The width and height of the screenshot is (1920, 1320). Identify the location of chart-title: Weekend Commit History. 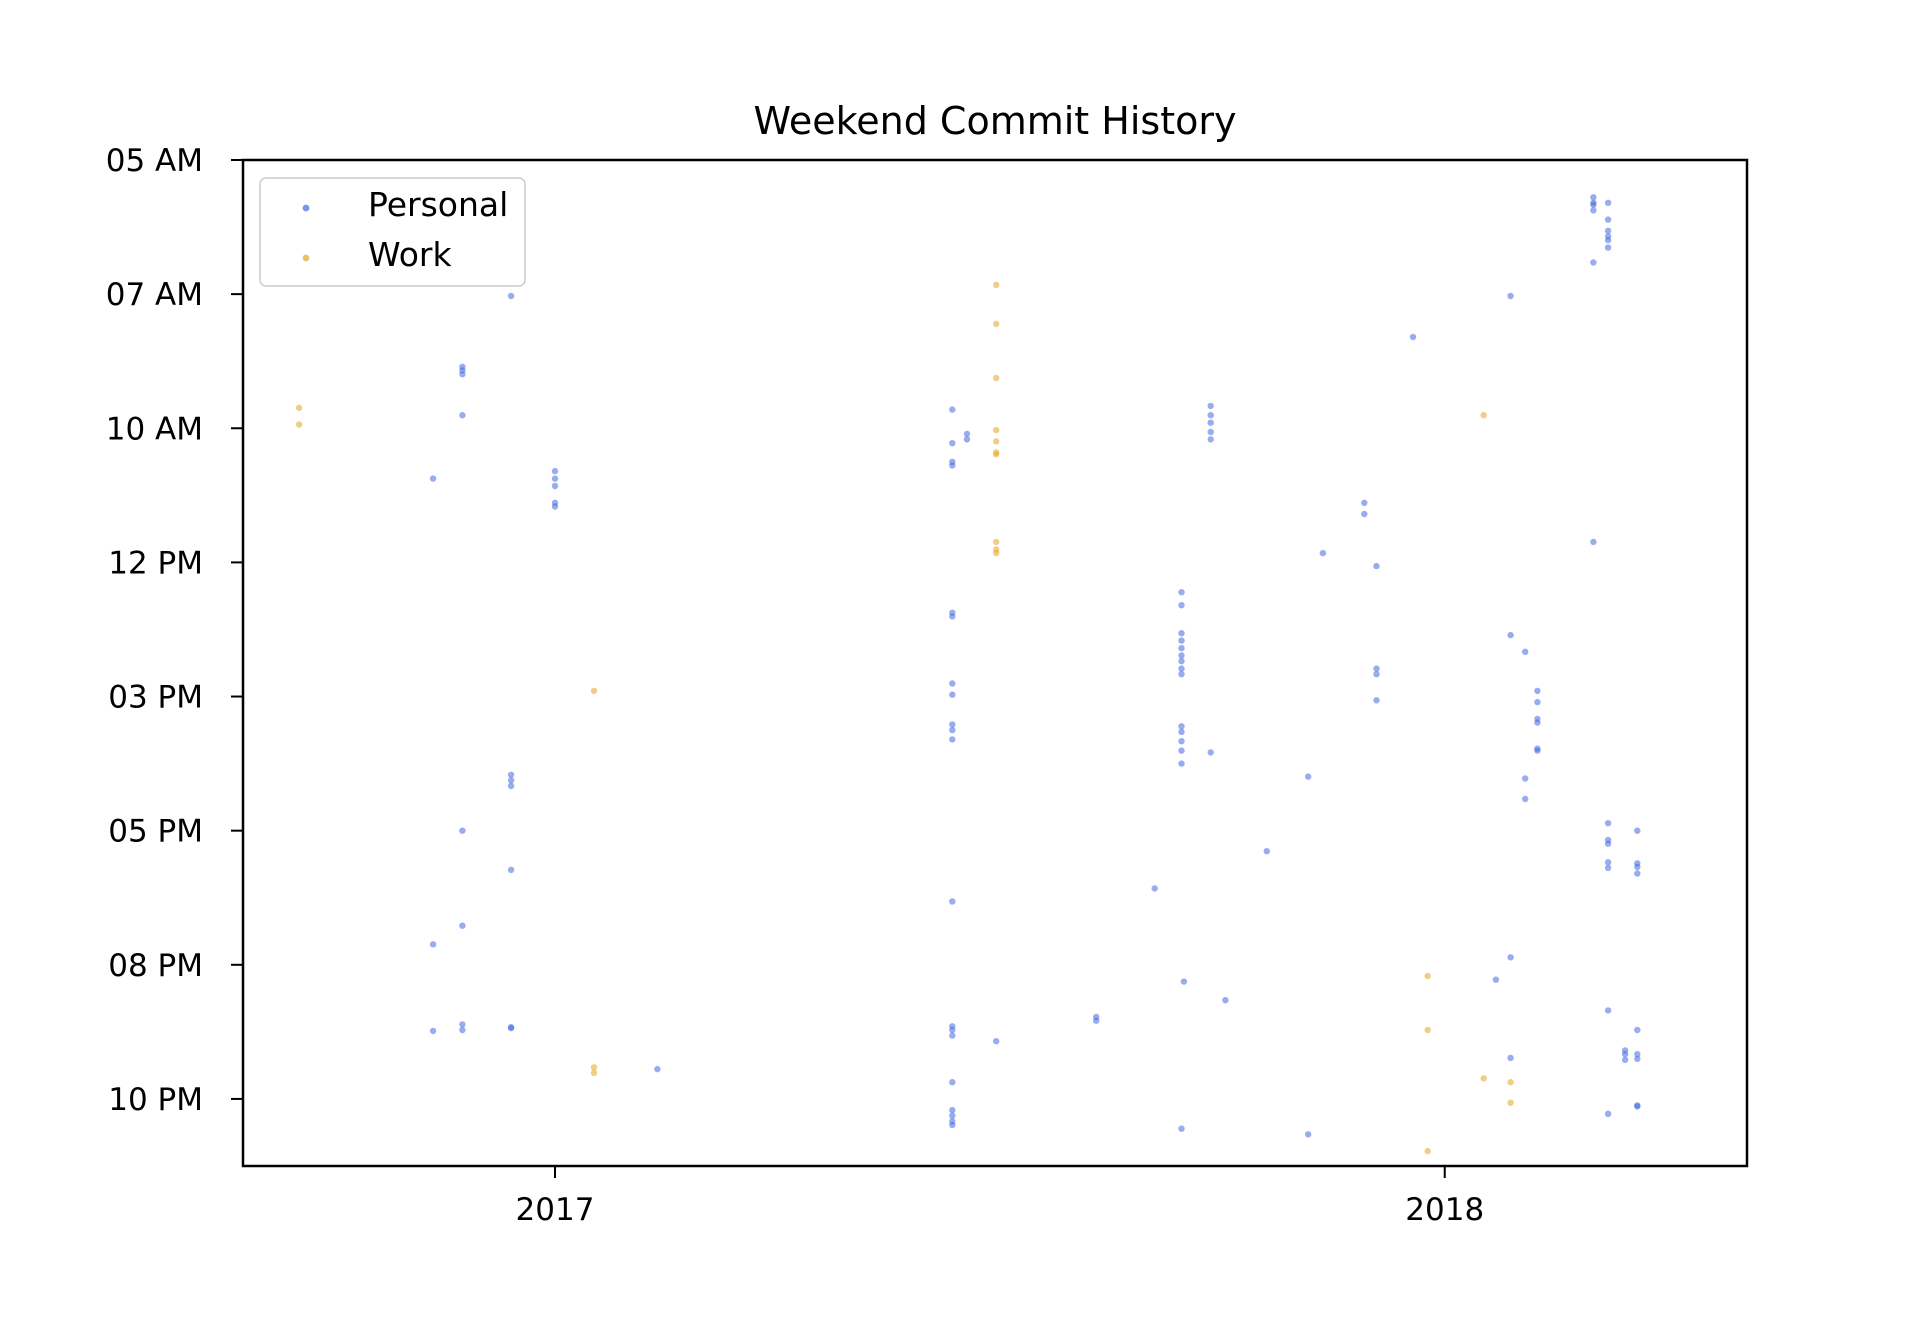
(995, 121).